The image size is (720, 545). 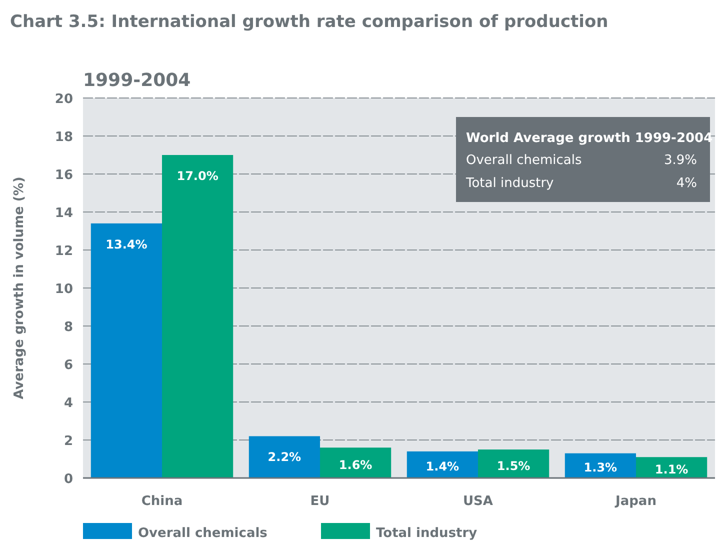 What do you see at coordinates (524, 160) in the screenshot?
I see `annotation: Overall chemicals` at bounding box center [524, 160].